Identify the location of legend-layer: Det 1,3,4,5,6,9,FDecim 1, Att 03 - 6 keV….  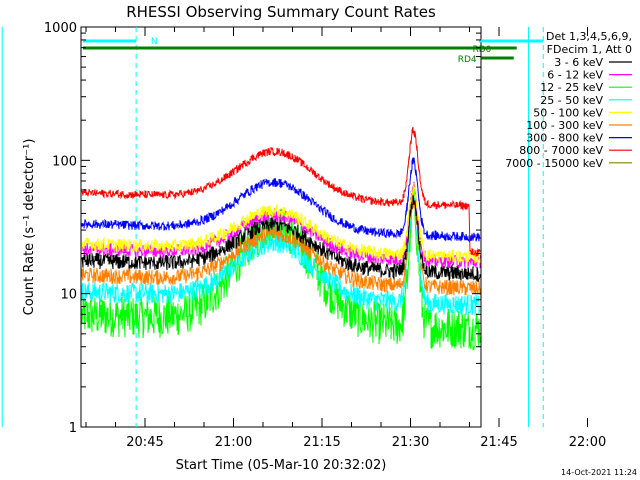
(568, 100).